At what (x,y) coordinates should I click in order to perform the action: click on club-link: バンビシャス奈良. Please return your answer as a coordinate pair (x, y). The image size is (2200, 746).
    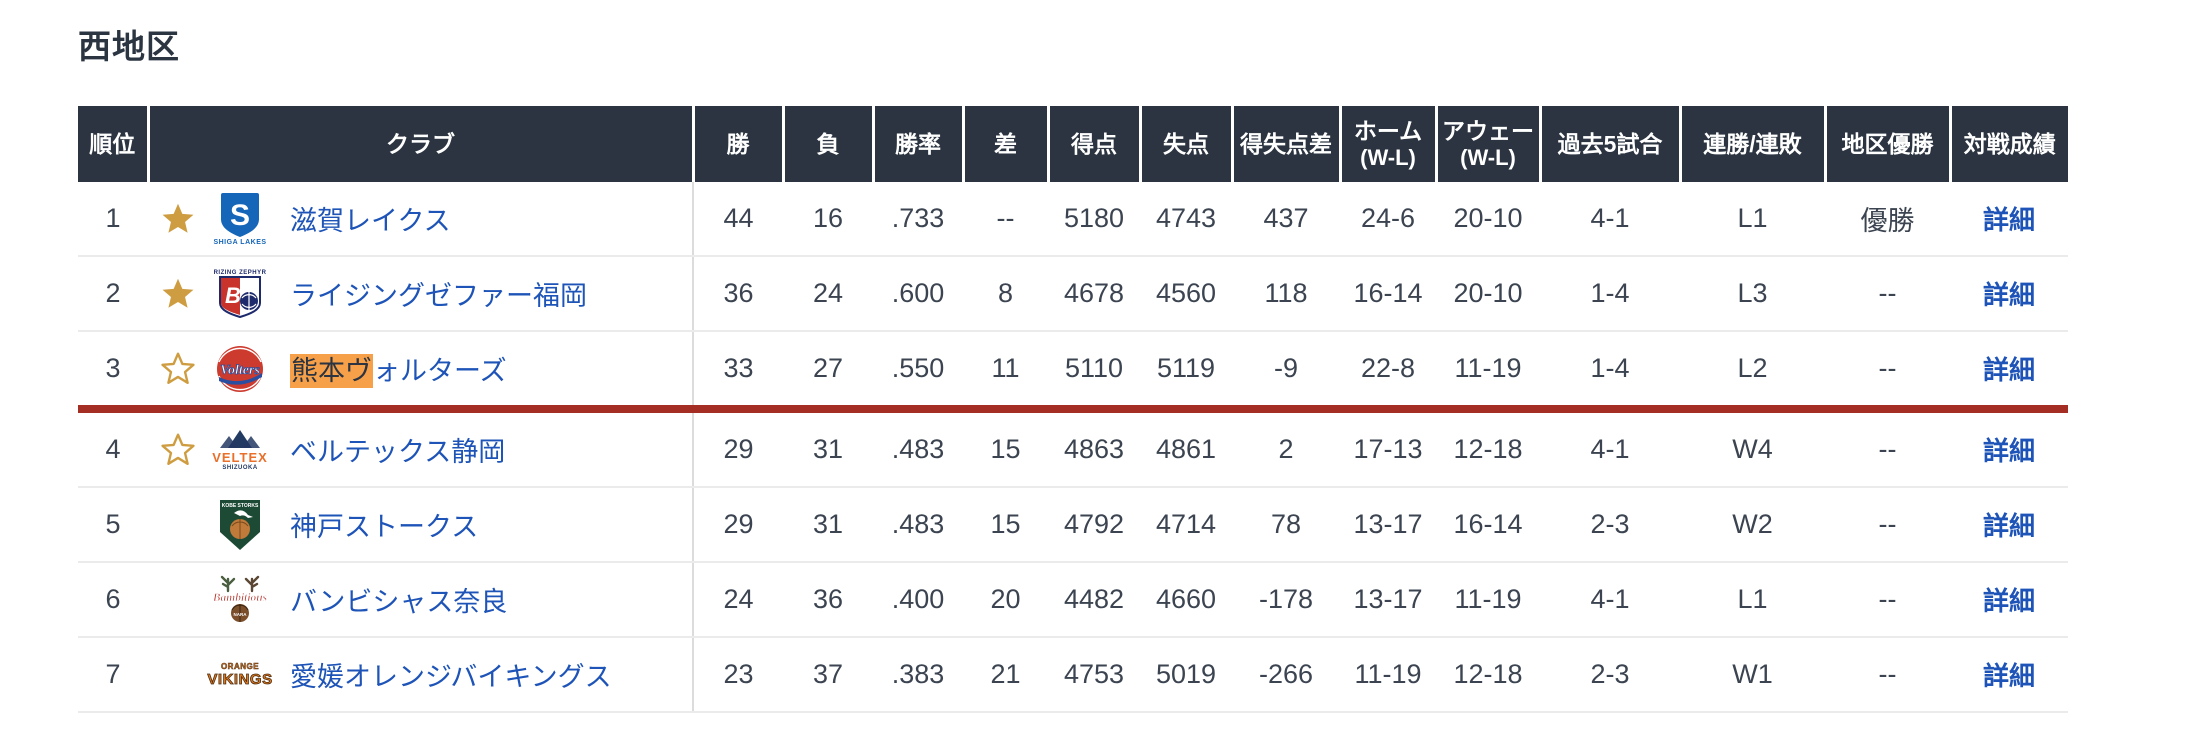
    Looking at the image, I should click on (398, 599).